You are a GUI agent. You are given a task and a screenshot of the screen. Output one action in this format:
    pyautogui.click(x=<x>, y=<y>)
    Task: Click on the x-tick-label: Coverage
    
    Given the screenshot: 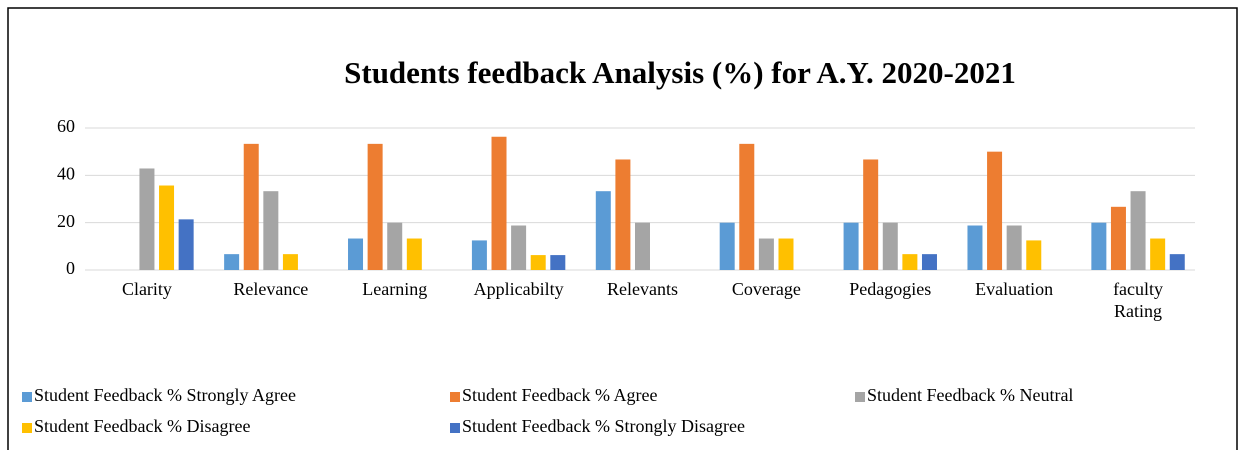 What is the action you would take?
    pyautogui.click(x=766, y=289)
    